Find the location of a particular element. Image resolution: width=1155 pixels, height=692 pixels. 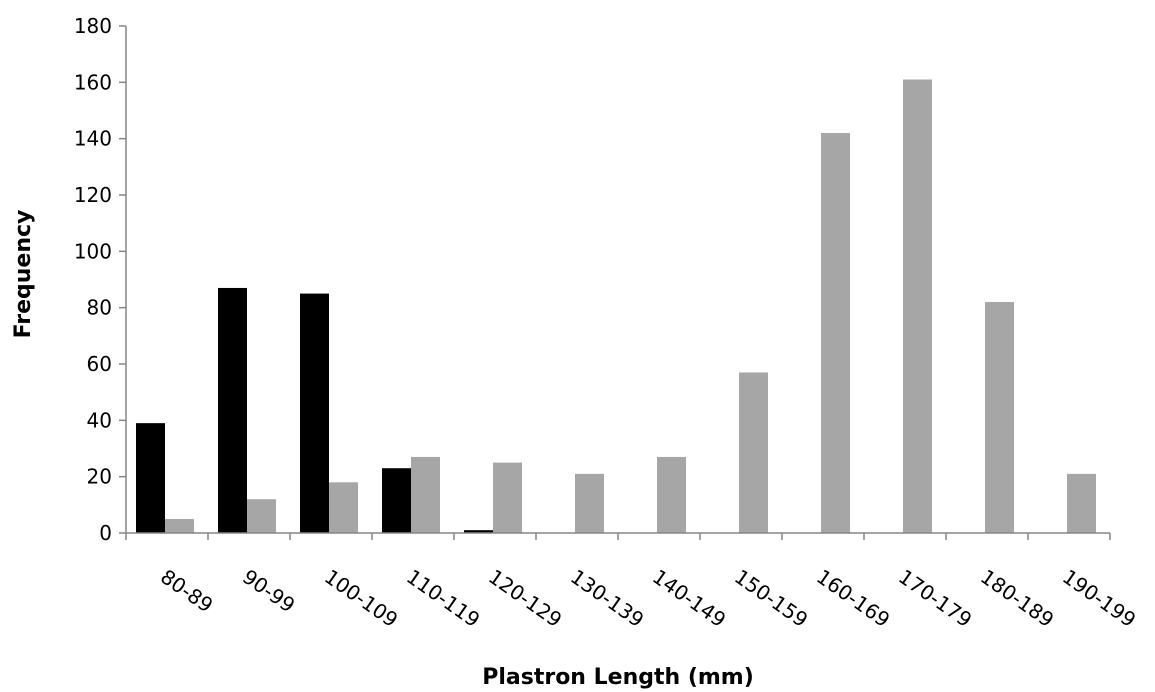

y-tick-label: 120 is located at coordinates (93, 195).